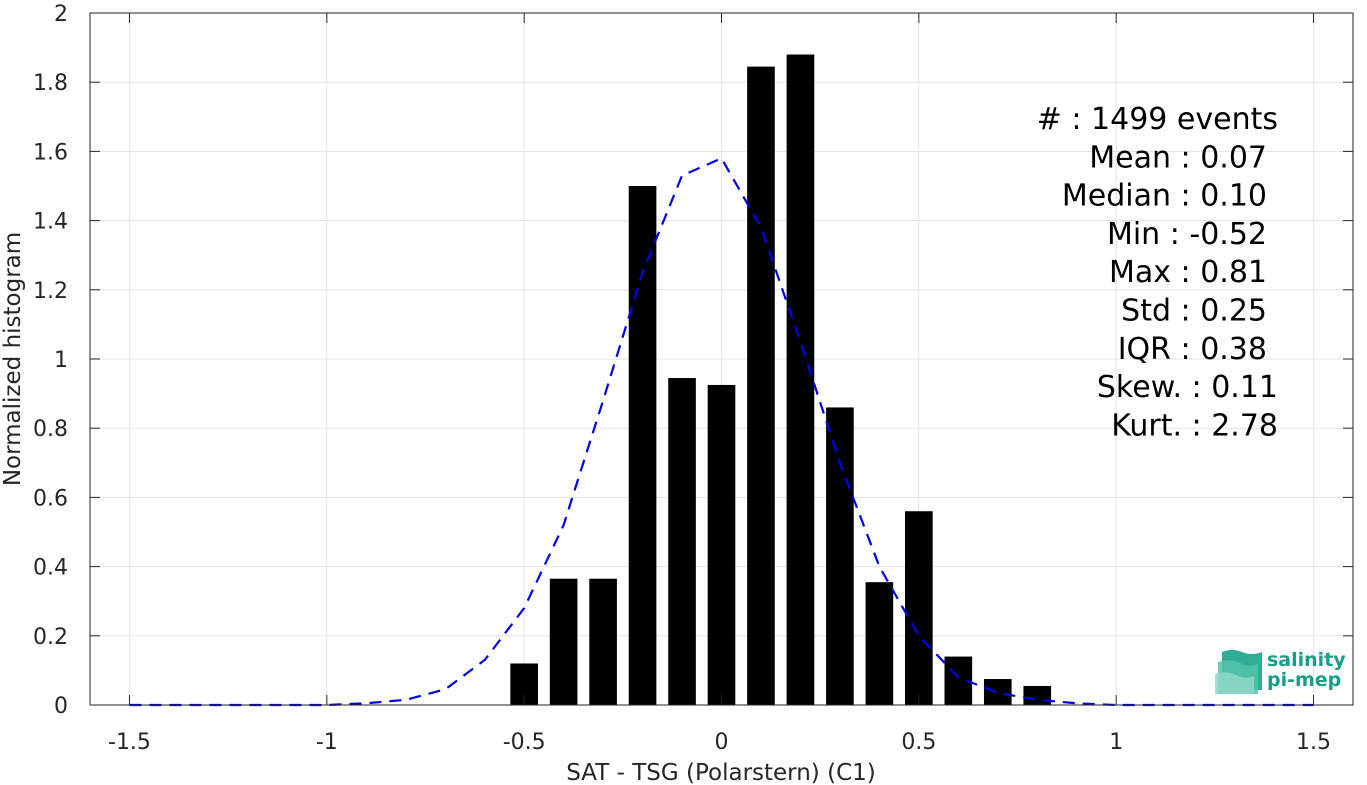 The width and height of the screenshot is (1367, 785). Describe the element at coordinates (1306, 660) in the screenshot. I see `logo-line1: salinity` at that location.